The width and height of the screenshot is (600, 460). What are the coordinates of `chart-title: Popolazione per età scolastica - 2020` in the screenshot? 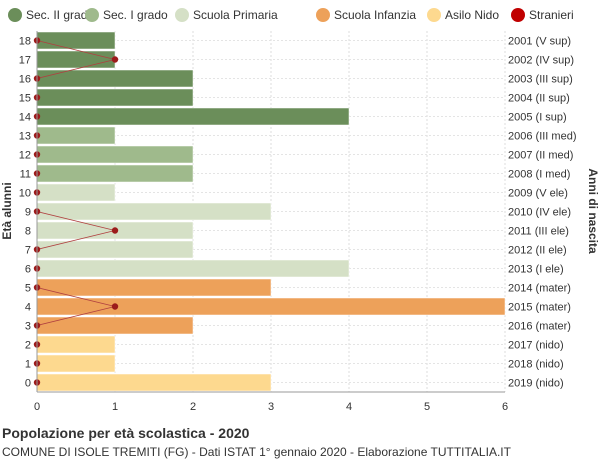 It's located at (126, 433).